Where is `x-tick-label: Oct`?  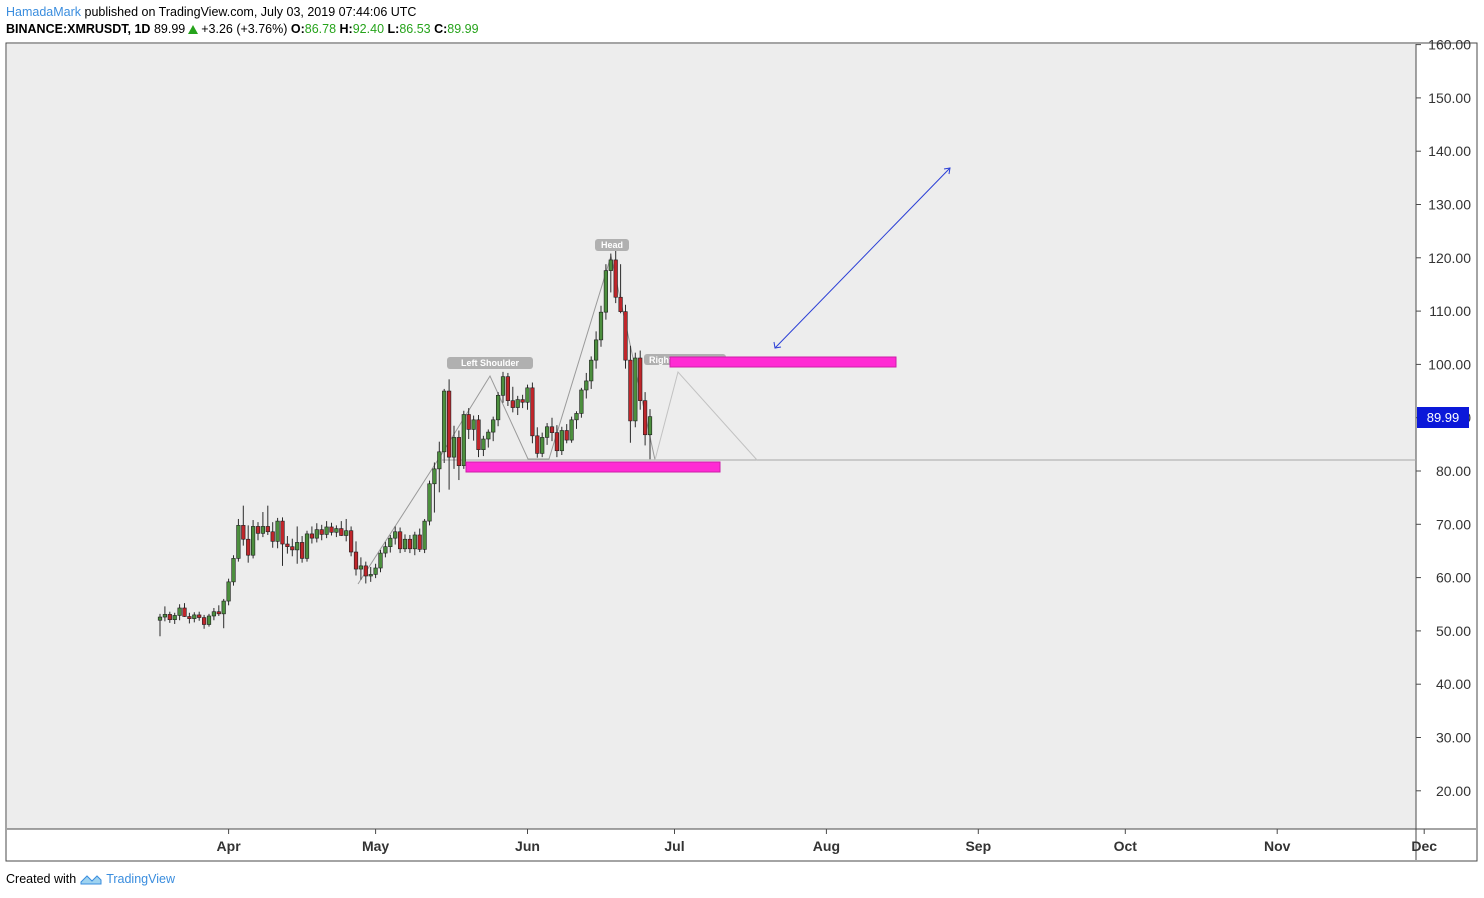
x-tick-label: Oct is located at coordinates (1126, 846).